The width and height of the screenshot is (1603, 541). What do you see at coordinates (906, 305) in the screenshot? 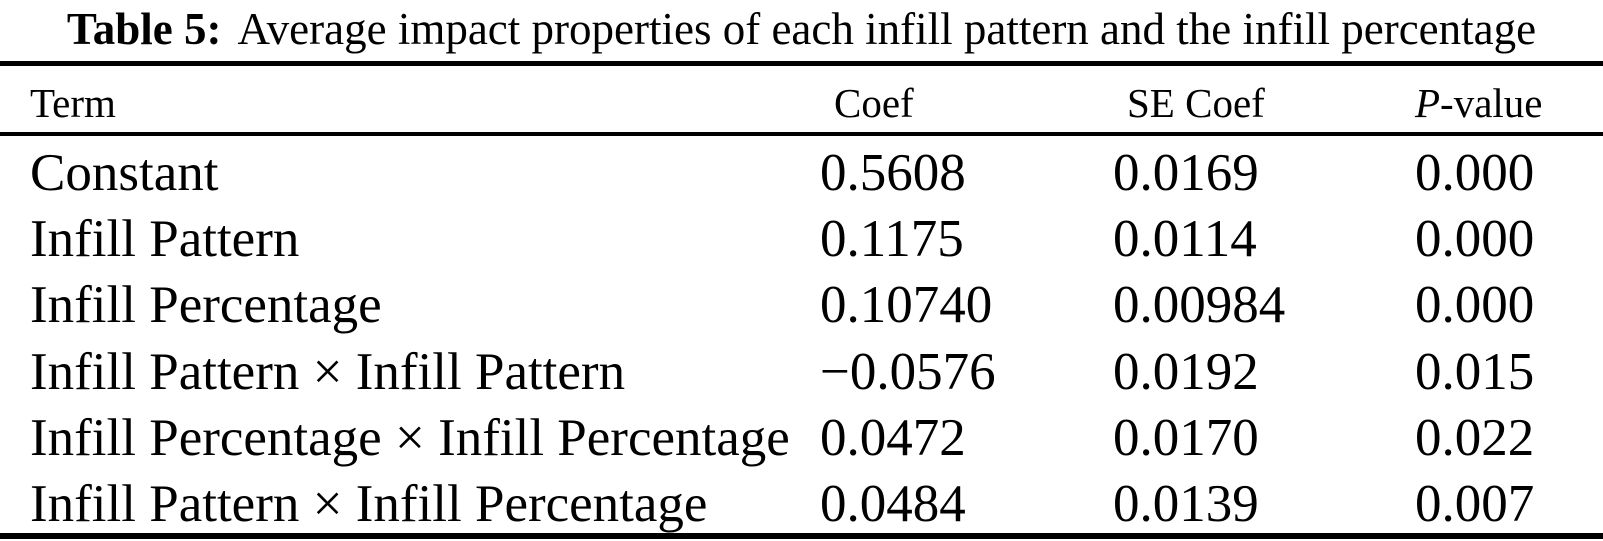
I see `coef-cell: 0.10740` at bounding box center [906, 305].